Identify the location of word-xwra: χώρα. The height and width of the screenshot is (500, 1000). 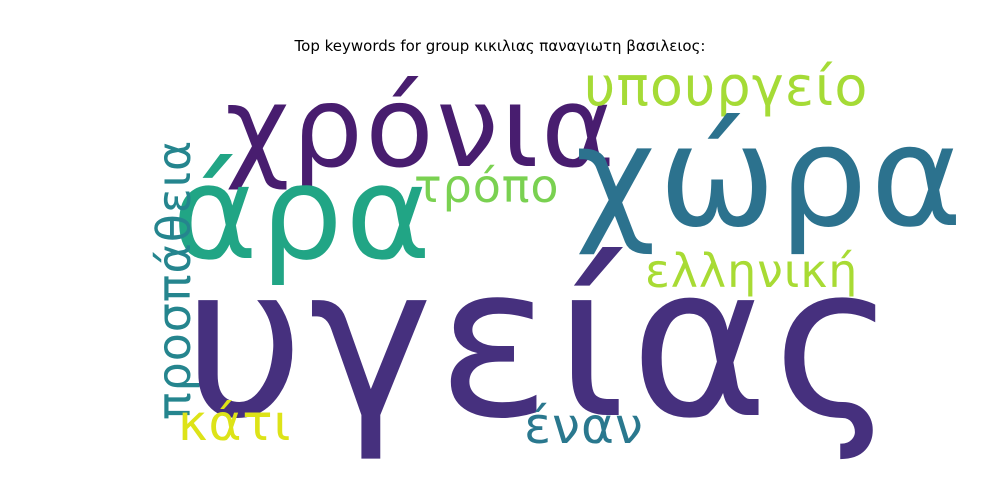
(770, 177).